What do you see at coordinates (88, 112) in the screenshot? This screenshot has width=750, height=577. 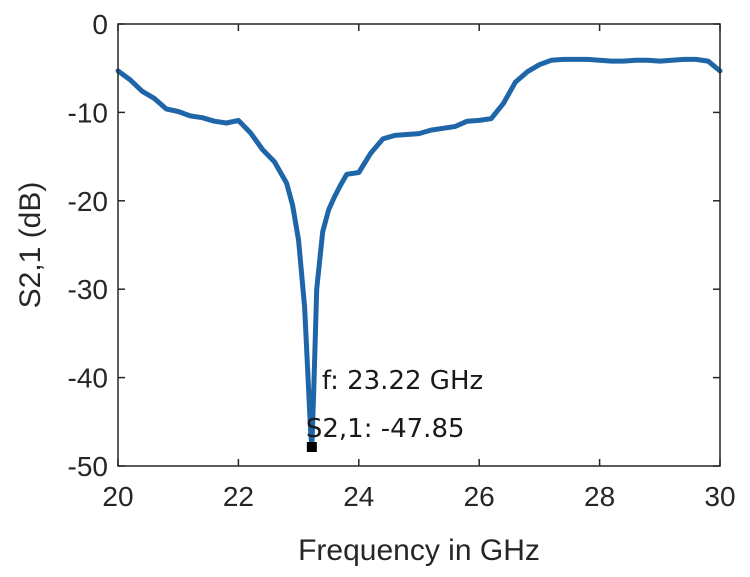 I see `y-tick-label: -10` at bounding box center [88, 112].